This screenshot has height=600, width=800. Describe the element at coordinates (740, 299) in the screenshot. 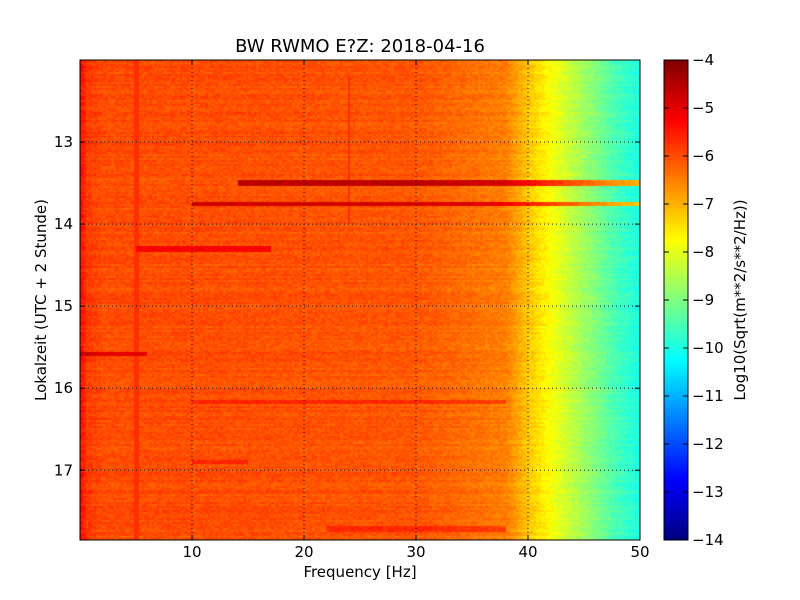

I see `colorbar-label: Log10(Sqrt(m**2/s**2/Hz))` at that location.